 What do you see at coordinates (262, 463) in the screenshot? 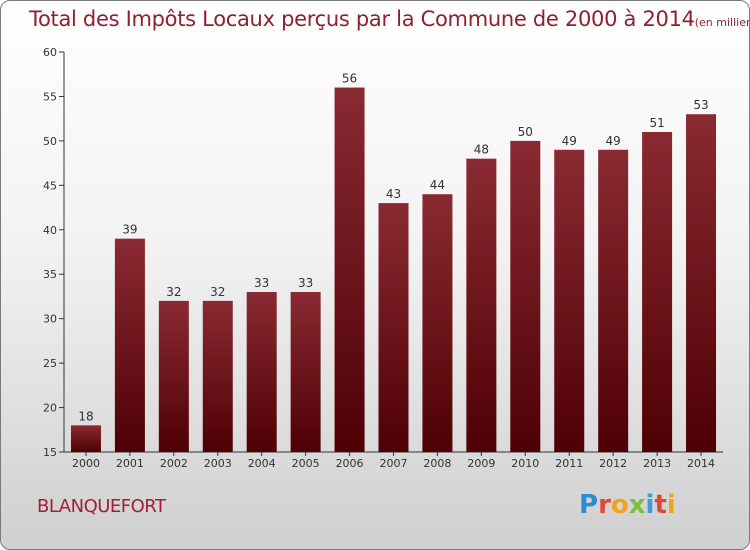
I see `x-tick-label: 2004` at bounding box center [262, 463].